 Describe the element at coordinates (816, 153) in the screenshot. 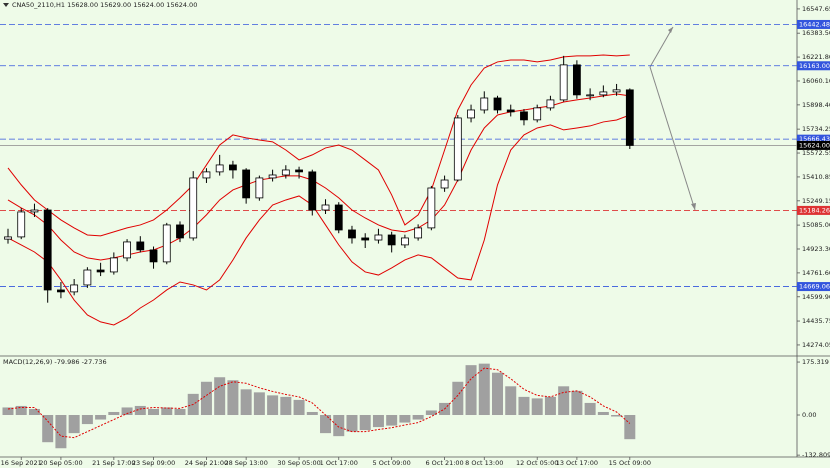

I see `y-tick-label: 15572.55` at that location.